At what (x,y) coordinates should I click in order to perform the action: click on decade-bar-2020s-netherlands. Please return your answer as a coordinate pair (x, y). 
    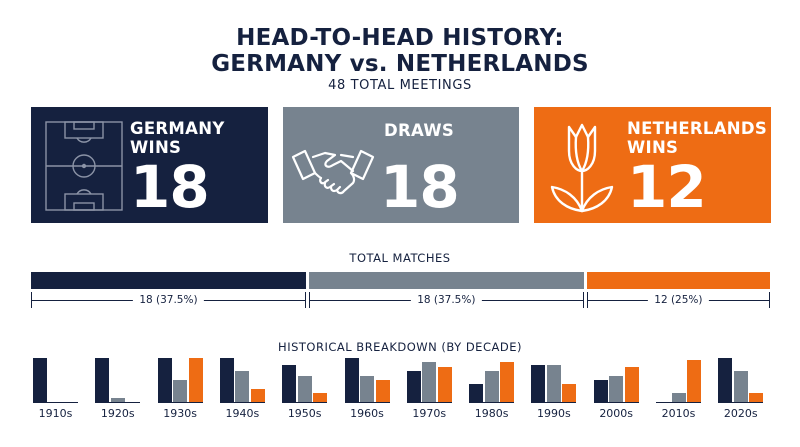
    Looking at the image, I should click on (756, 397).